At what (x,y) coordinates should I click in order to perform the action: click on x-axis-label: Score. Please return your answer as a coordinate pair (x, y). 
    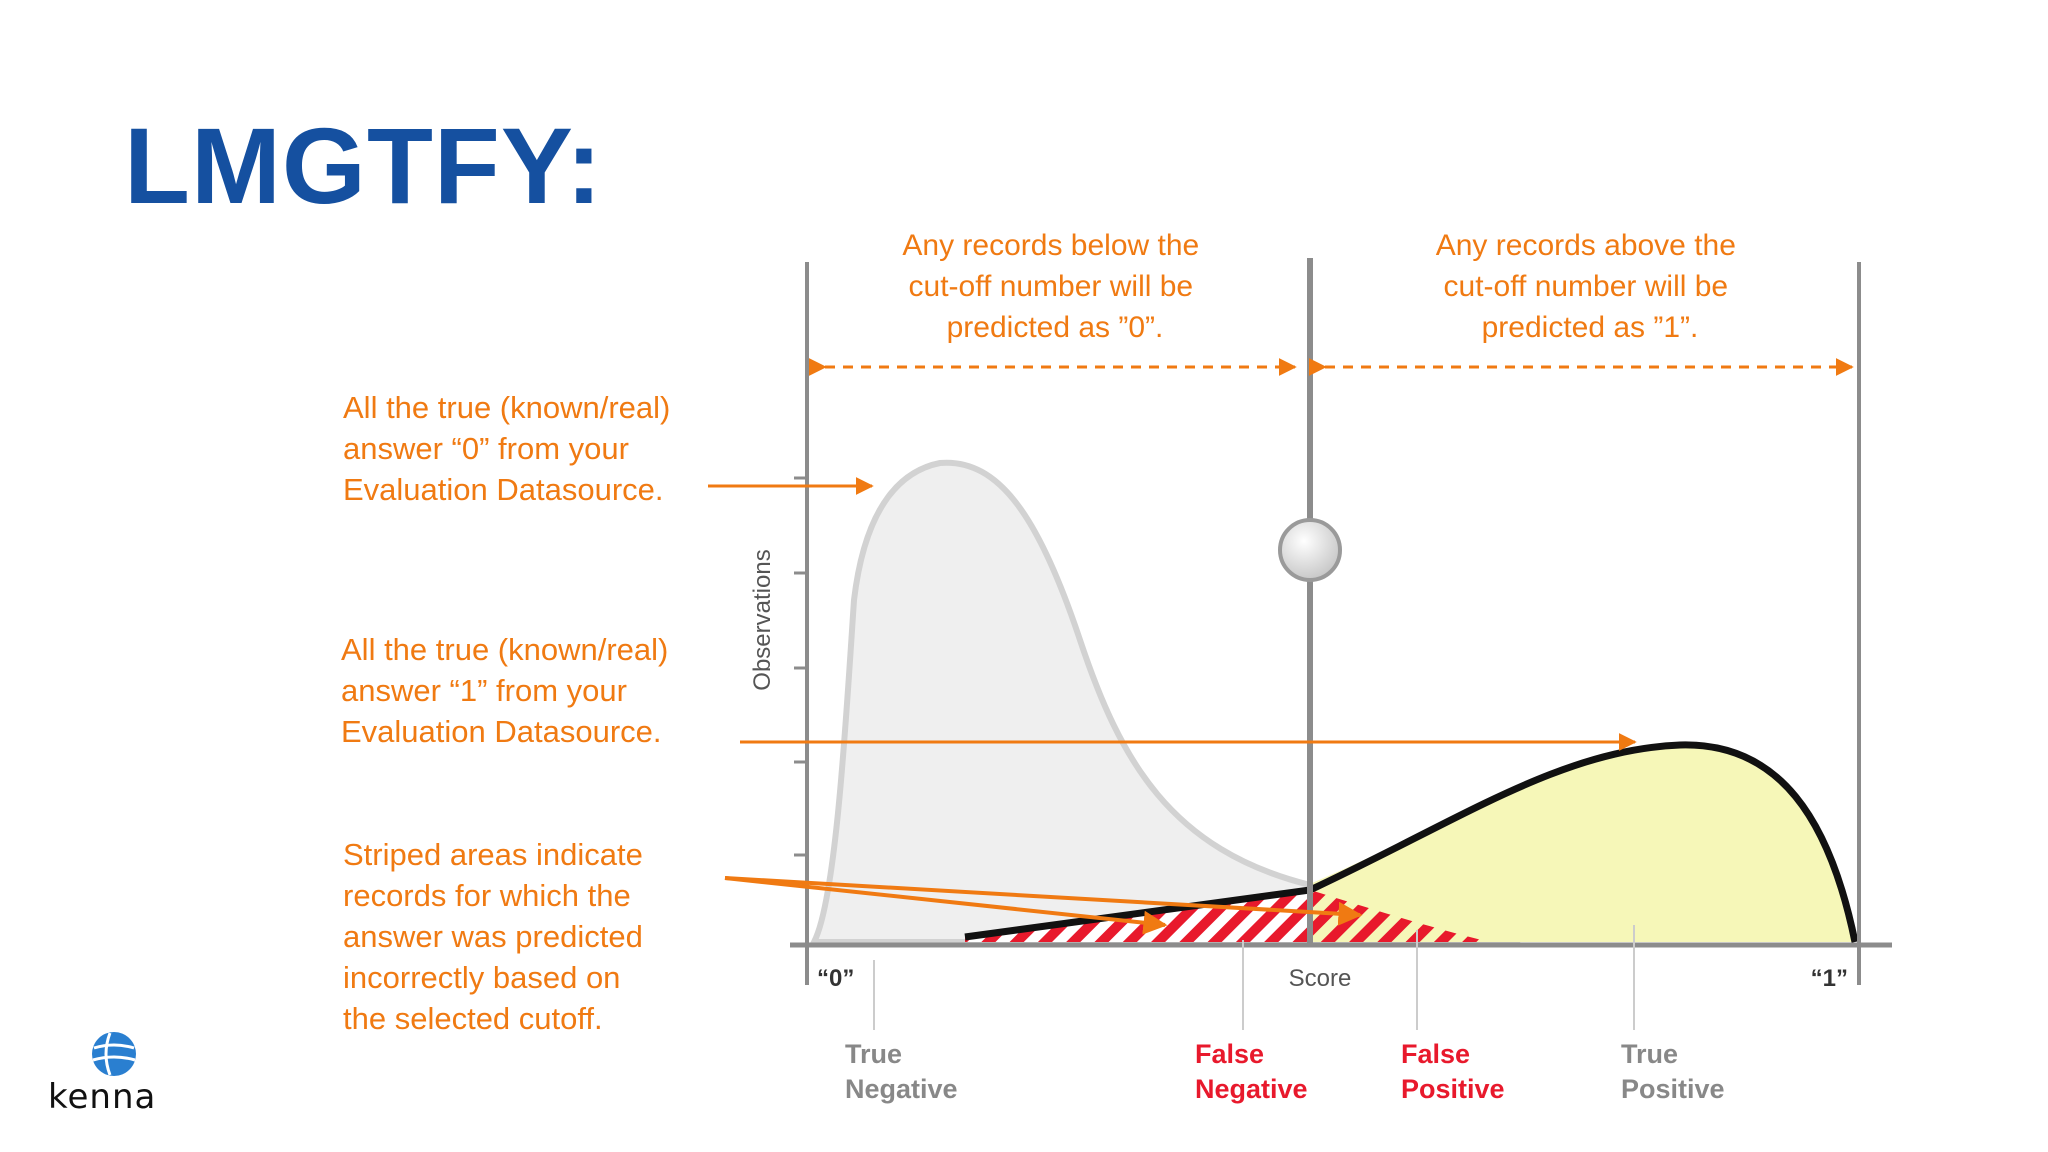
    Looking at the image, I should click on (1320, 978).